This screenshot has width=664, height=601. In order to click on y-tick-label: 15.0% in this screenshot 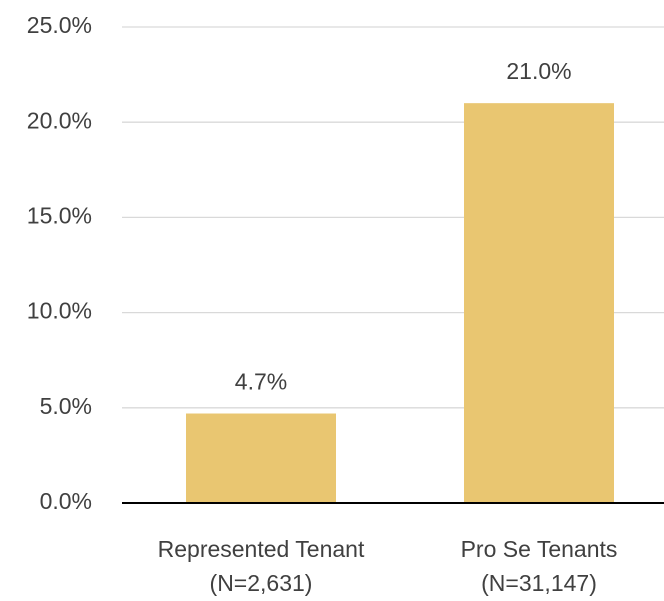, I will do `click(59, 215)`.